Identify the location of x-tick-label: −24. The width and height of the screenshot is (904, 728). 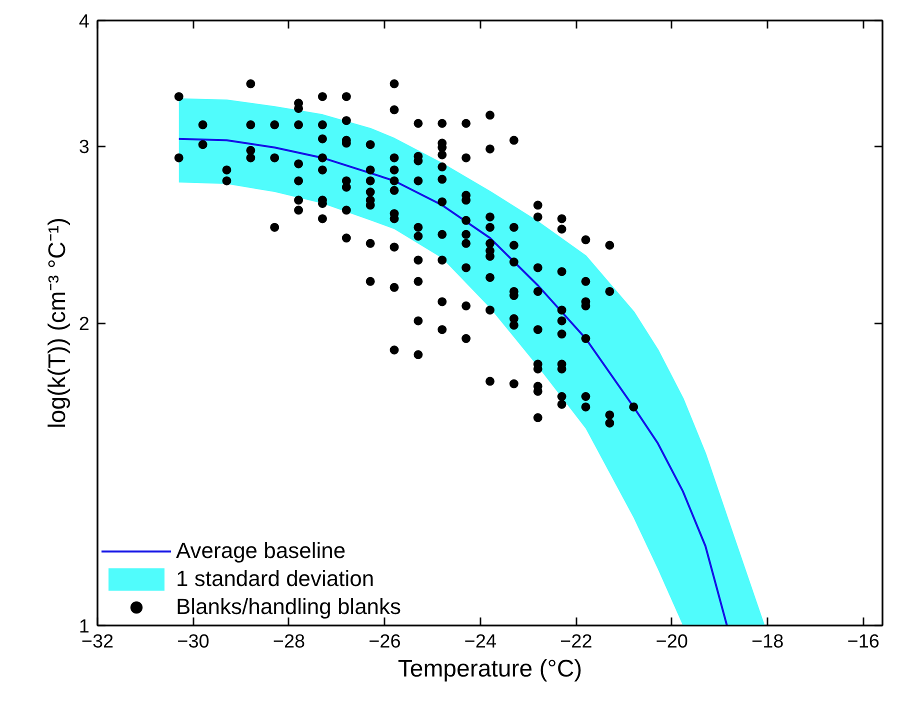
(480, 642).